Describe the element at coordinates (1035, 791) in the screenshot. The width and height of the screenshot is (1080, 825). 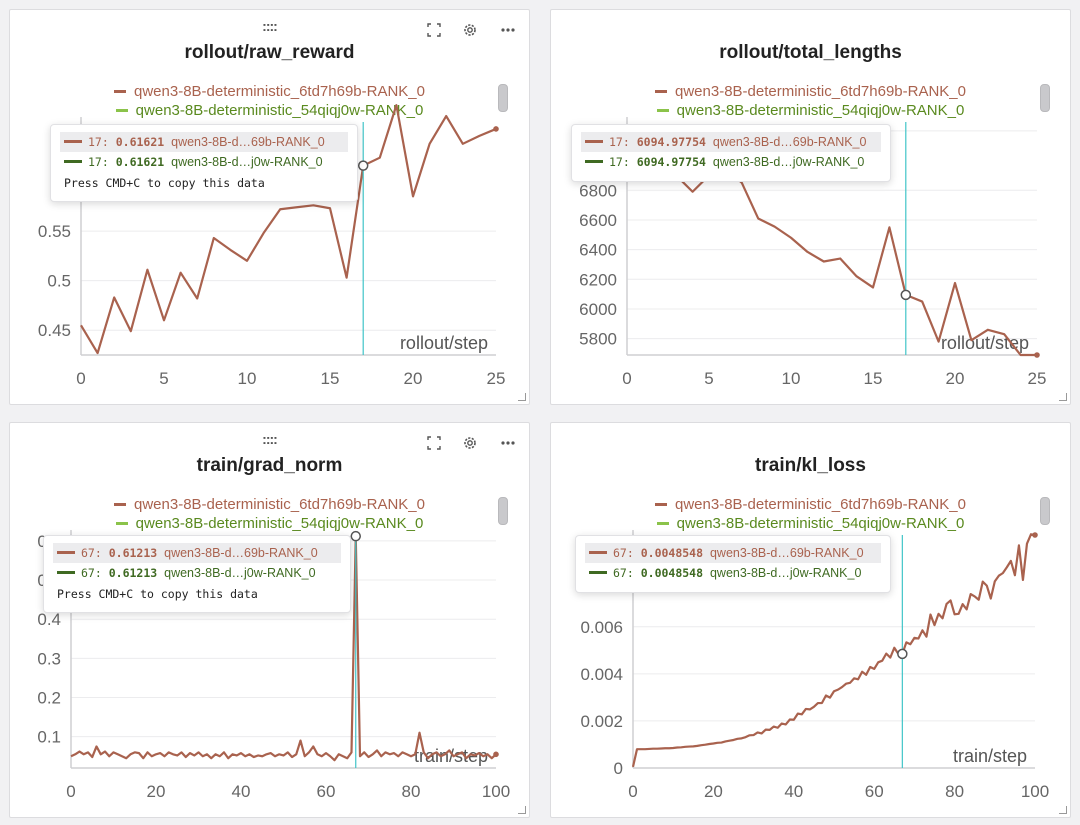
I see `x-tick-label: 100` at that location.